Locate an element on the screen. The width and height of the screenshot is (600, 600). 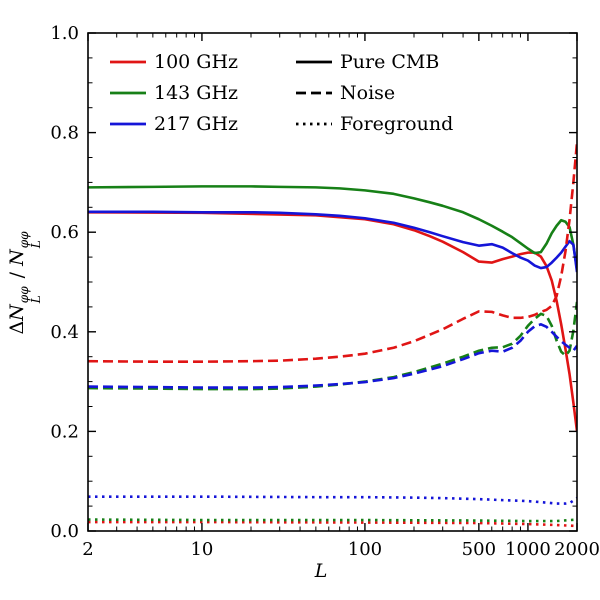
xlabel-text: L is located at coordinates (321, 571).